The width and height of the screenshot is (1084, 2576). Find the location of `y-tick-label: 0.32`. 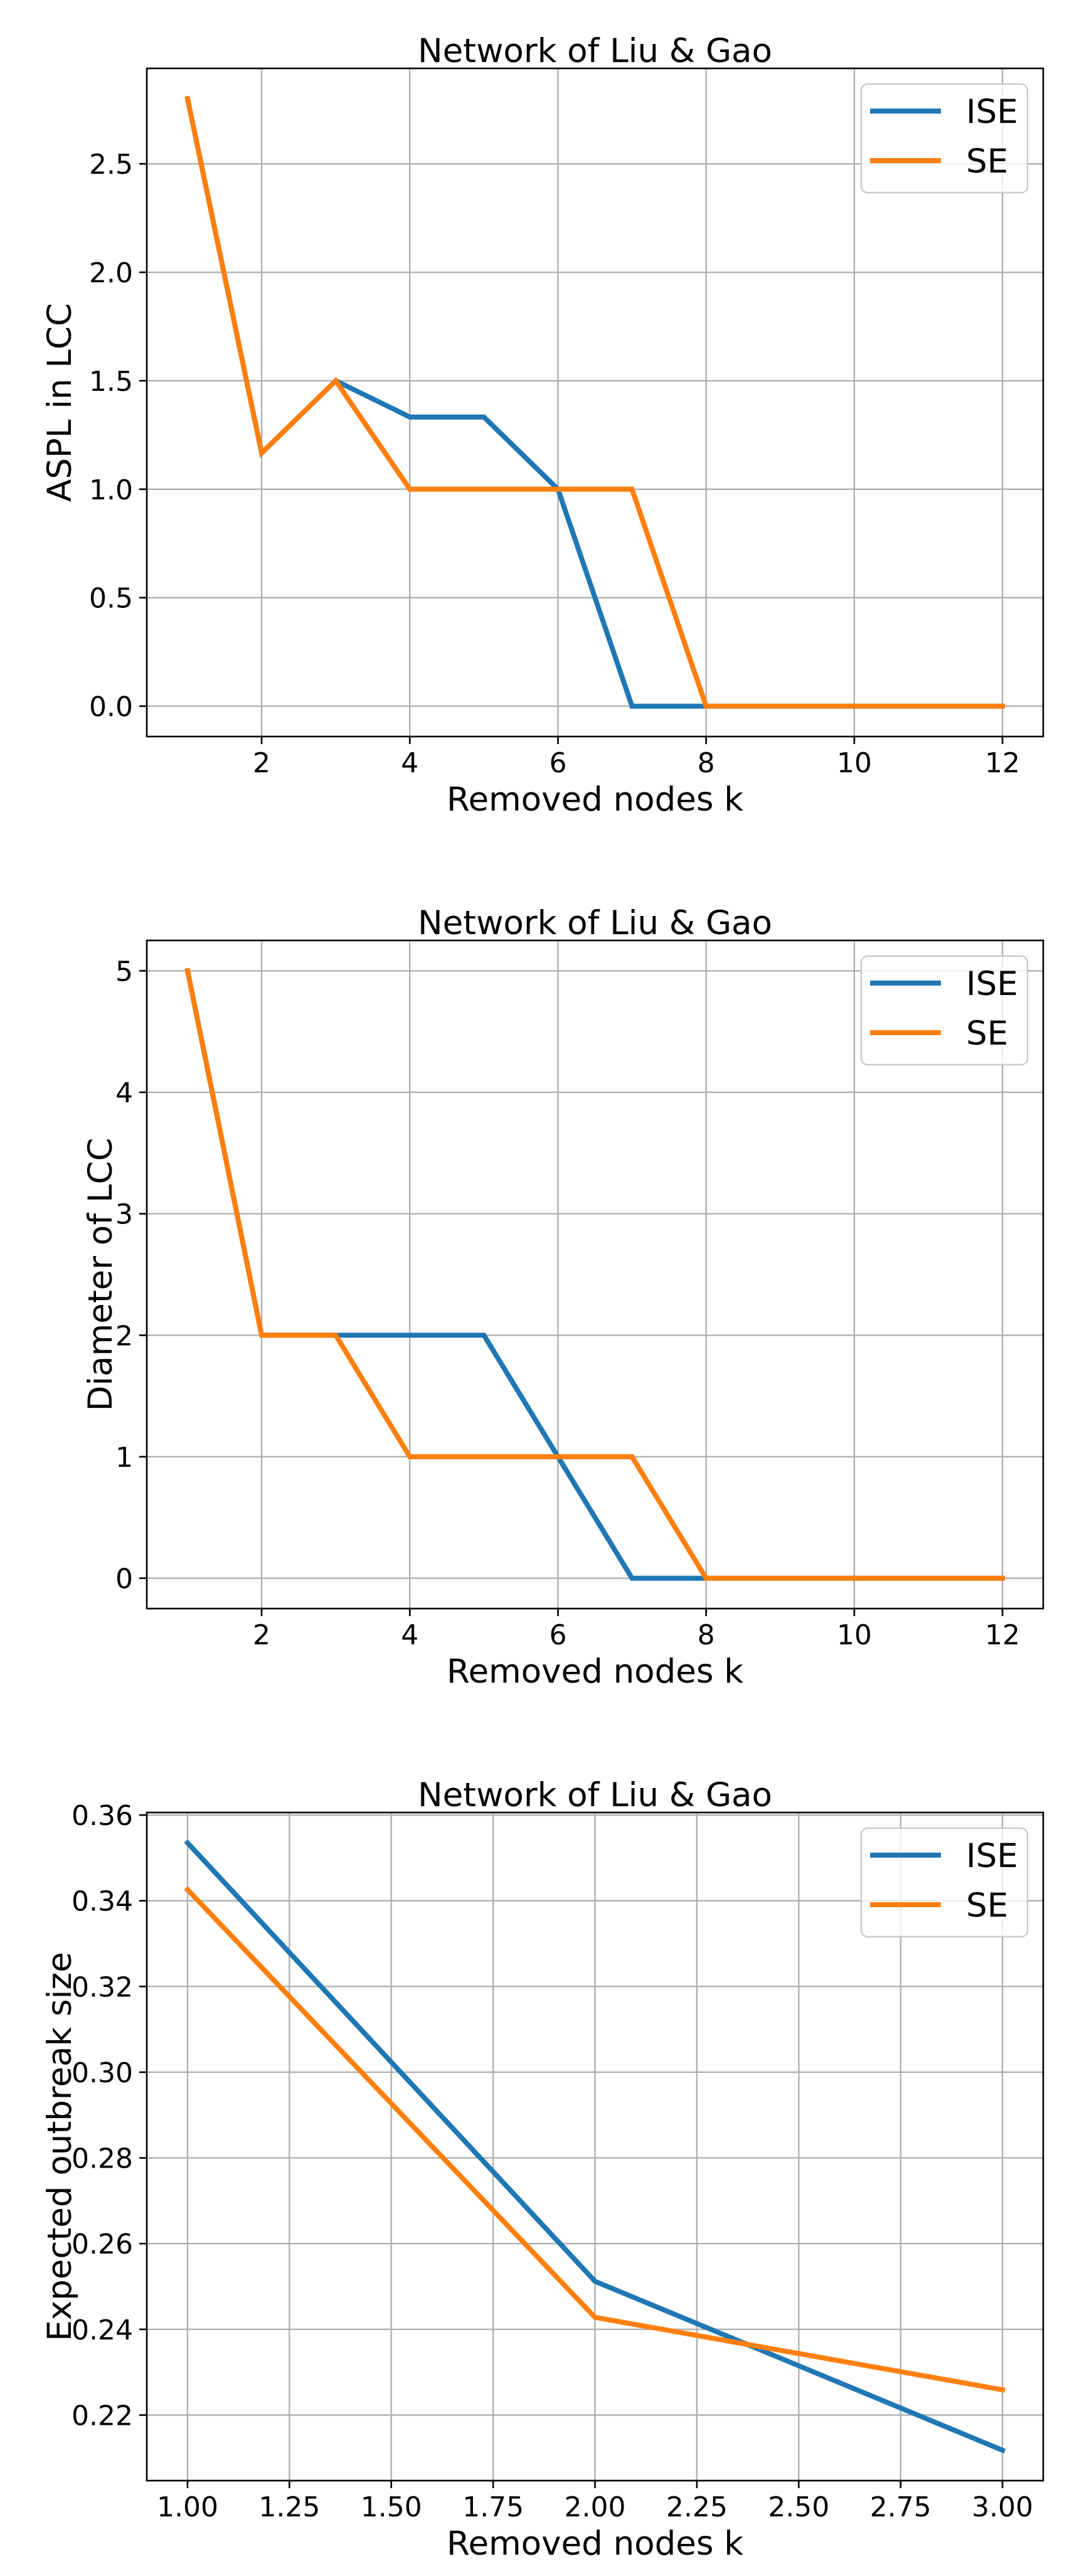

y-tick-label: 0.32 is located at coordinates (102, 1987).